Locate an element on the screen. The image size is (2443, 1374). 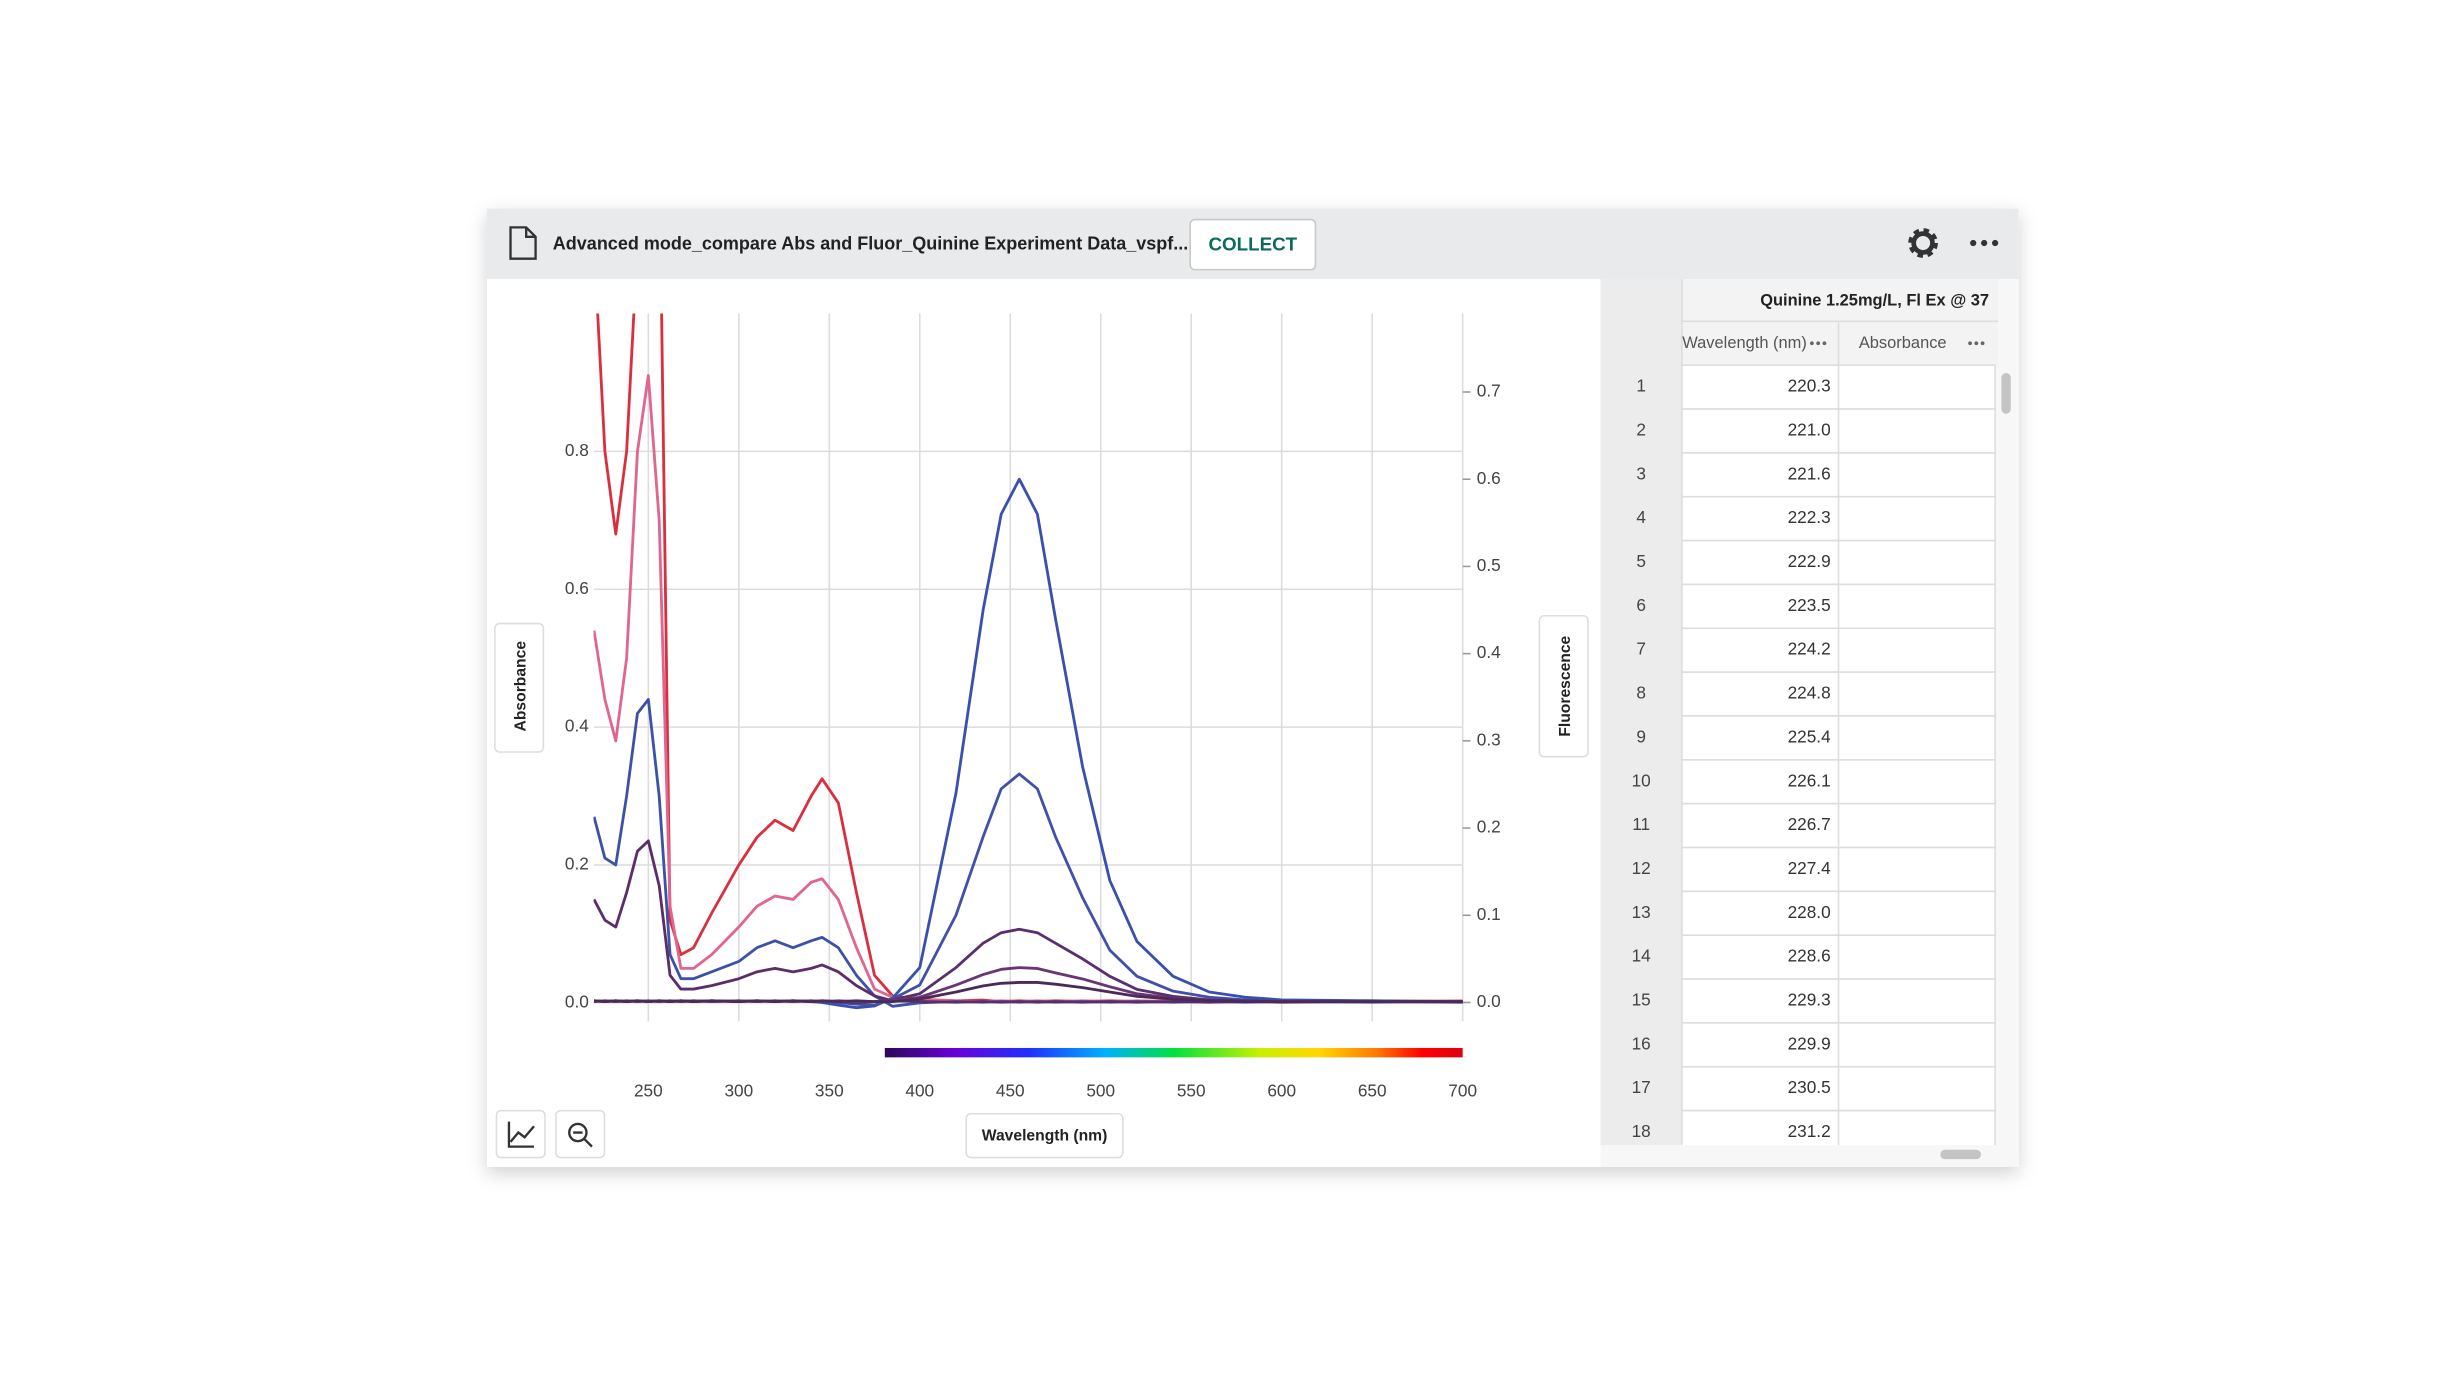
cell-value: 224.2 is located at coordinates (1809, 649).